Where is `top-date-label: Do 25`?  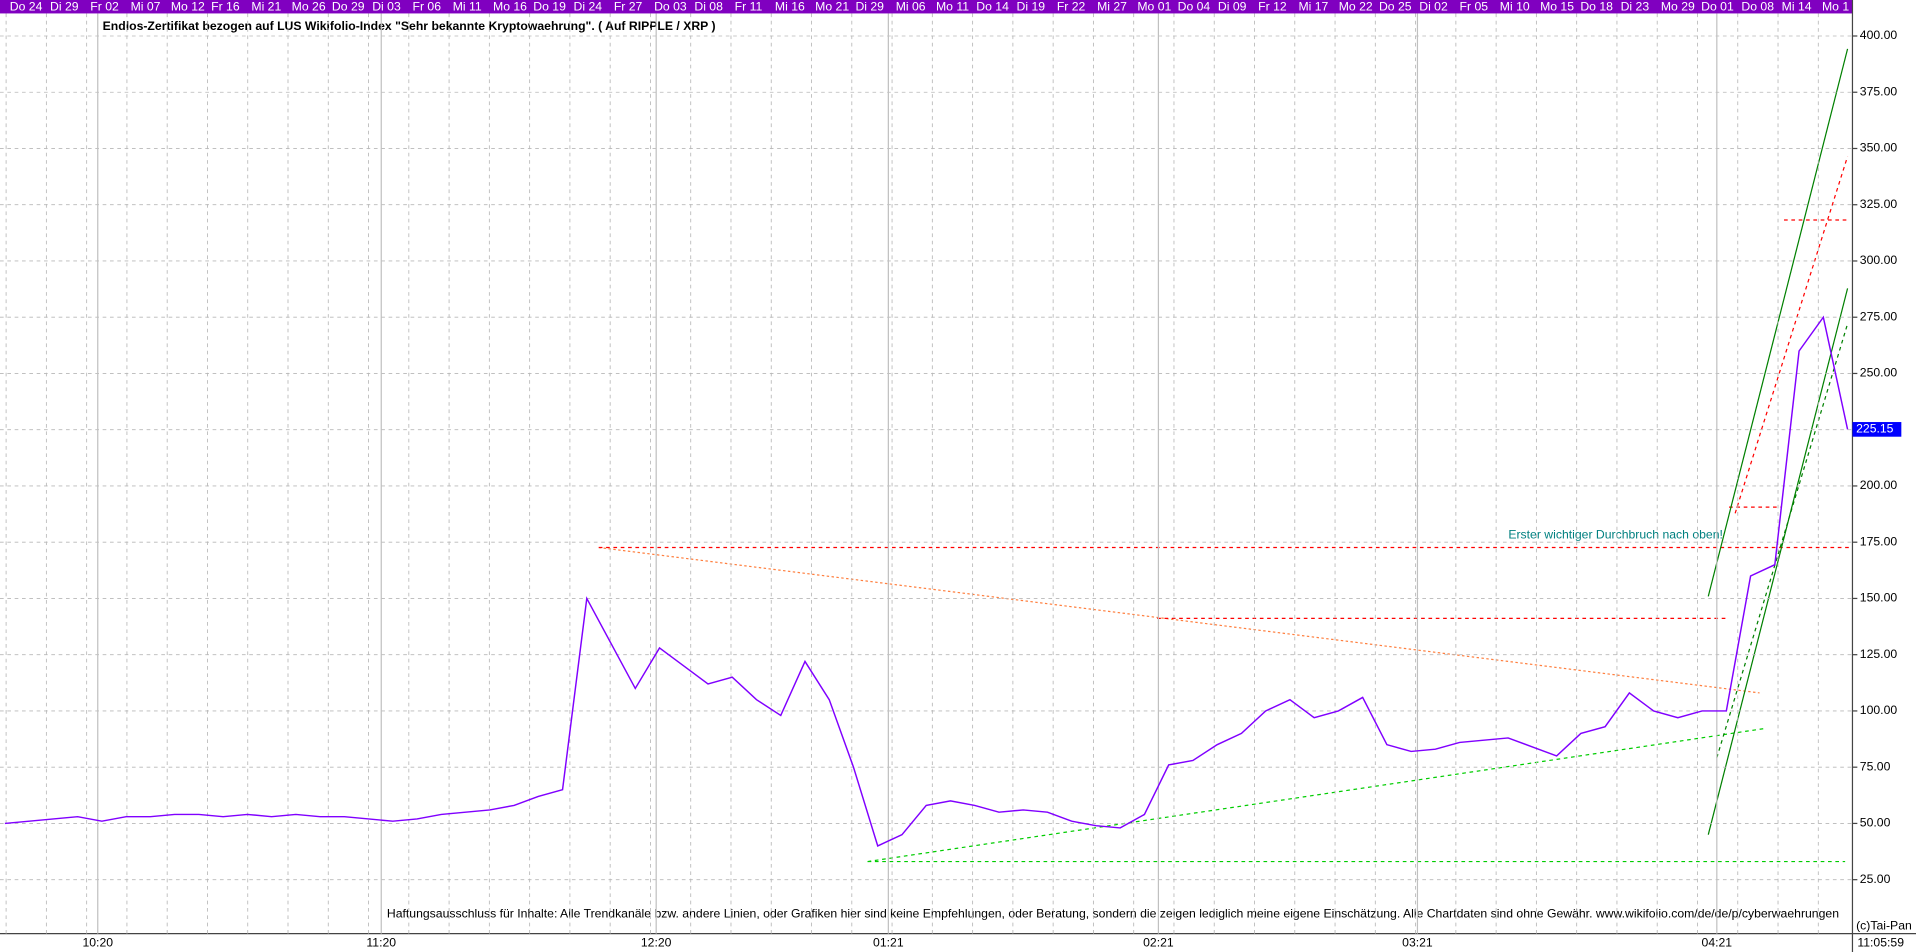
top-date-label: Do 25 is located at coordinates (1395, 7).